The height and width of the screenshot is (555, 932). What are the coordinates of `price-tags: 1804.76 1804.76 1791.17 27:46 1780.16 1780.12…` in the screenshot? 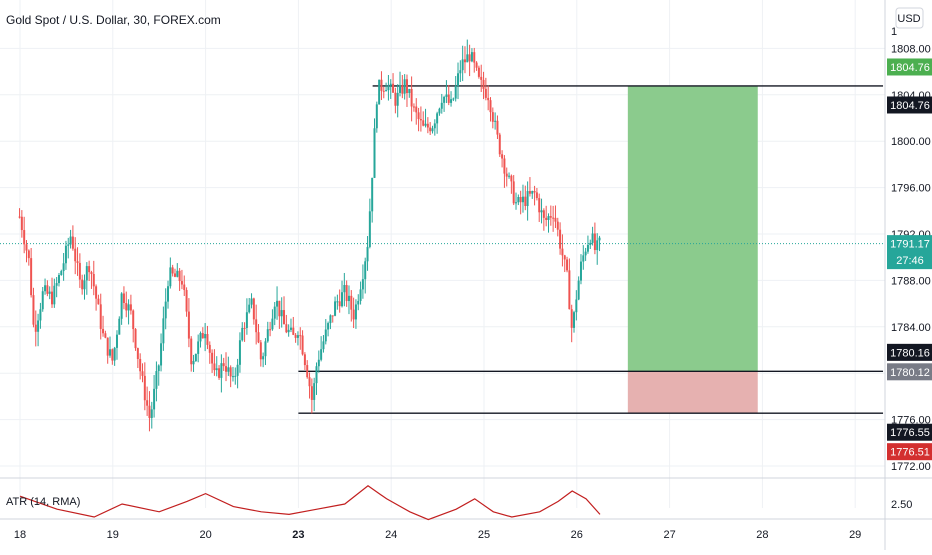 It's located at (909, 259).